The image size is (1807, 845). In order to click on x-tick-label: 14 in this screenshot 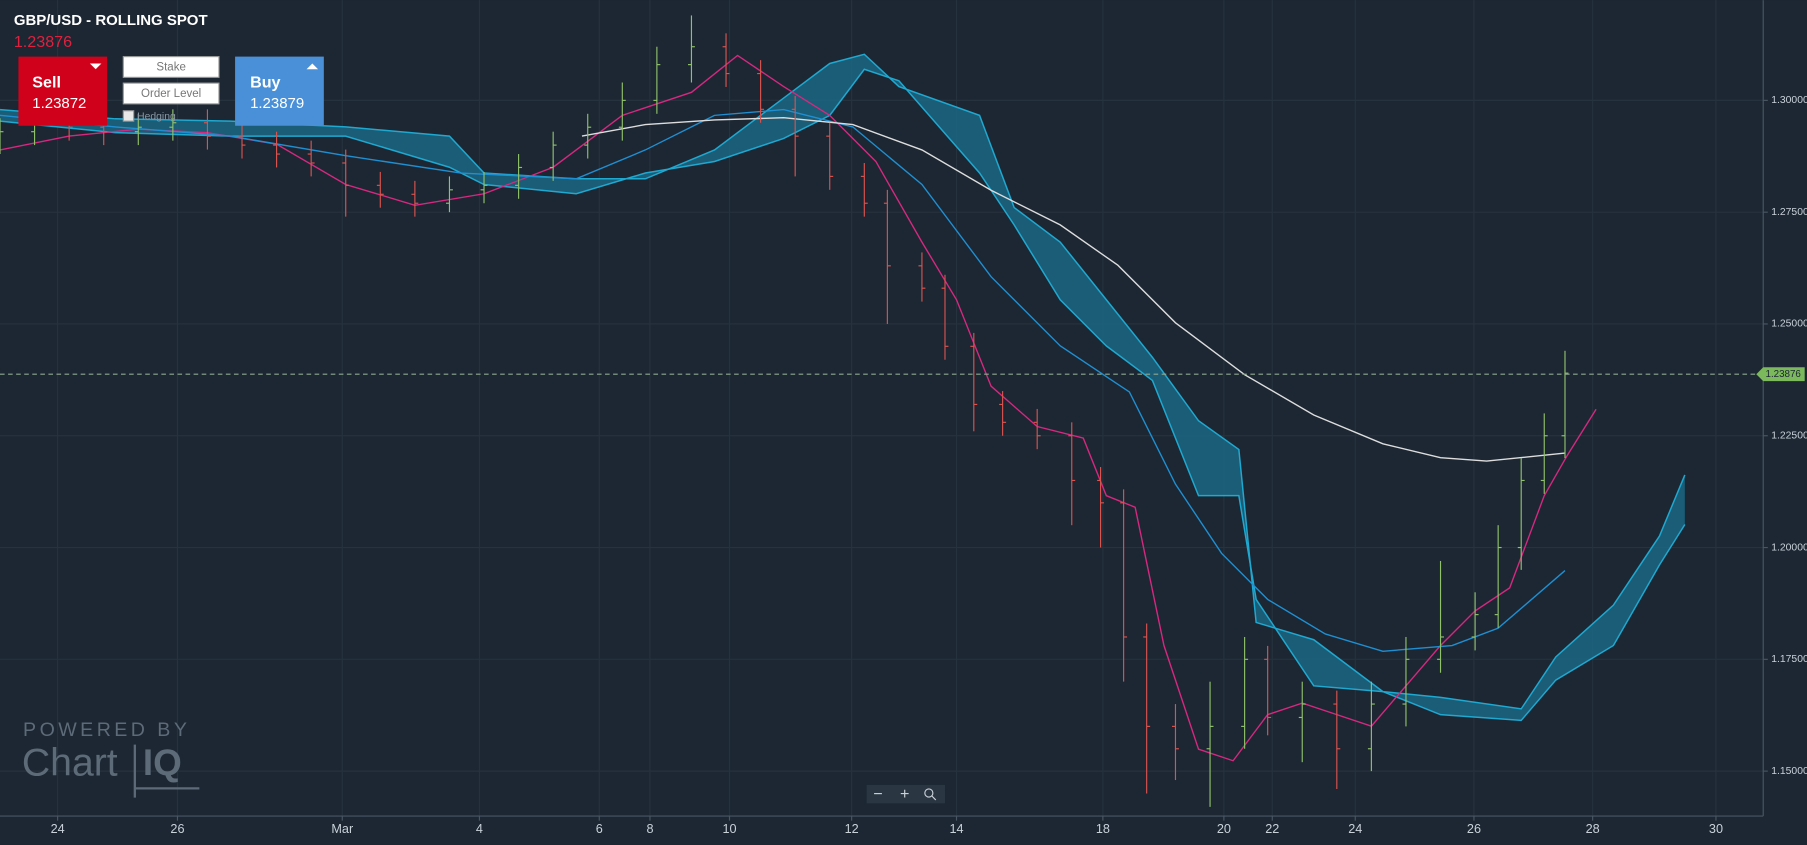, I will do `click(956, 829)`.